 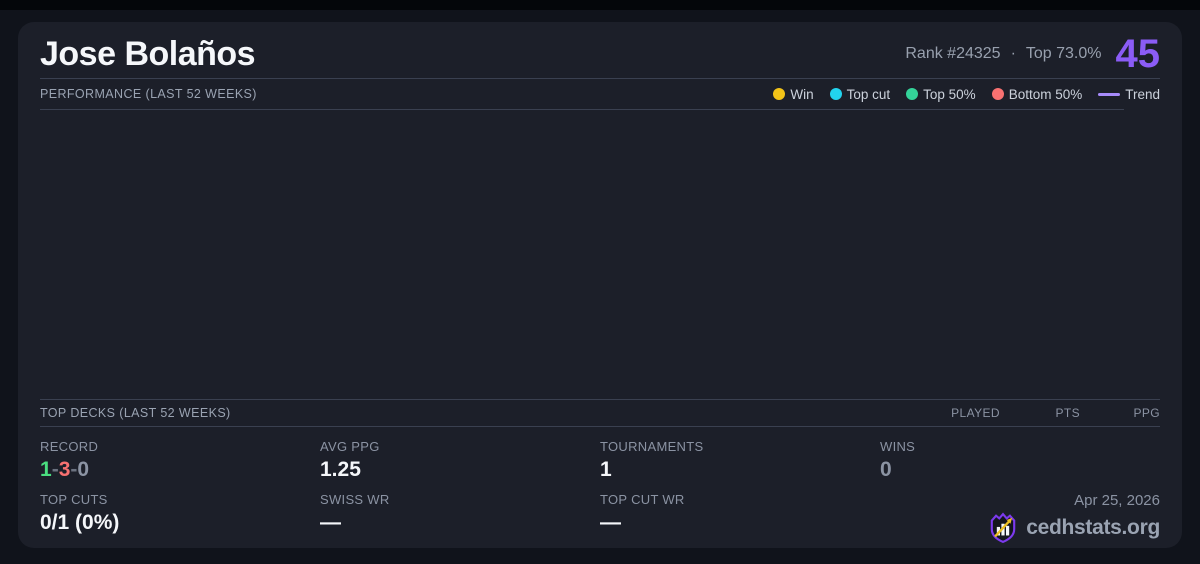 I want to click on top-cut-dot-icon, so click(x=835, y=94).